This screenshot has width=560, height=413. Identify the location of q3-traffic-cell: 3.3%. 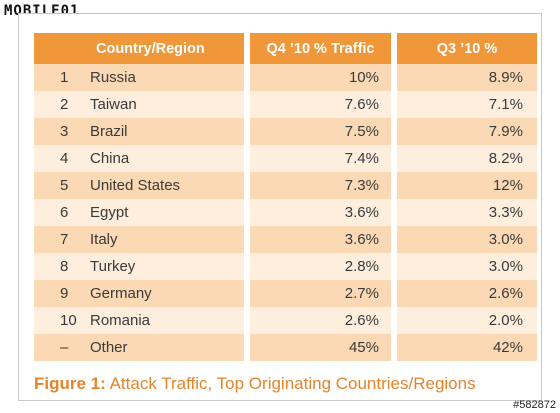
(467, 212).